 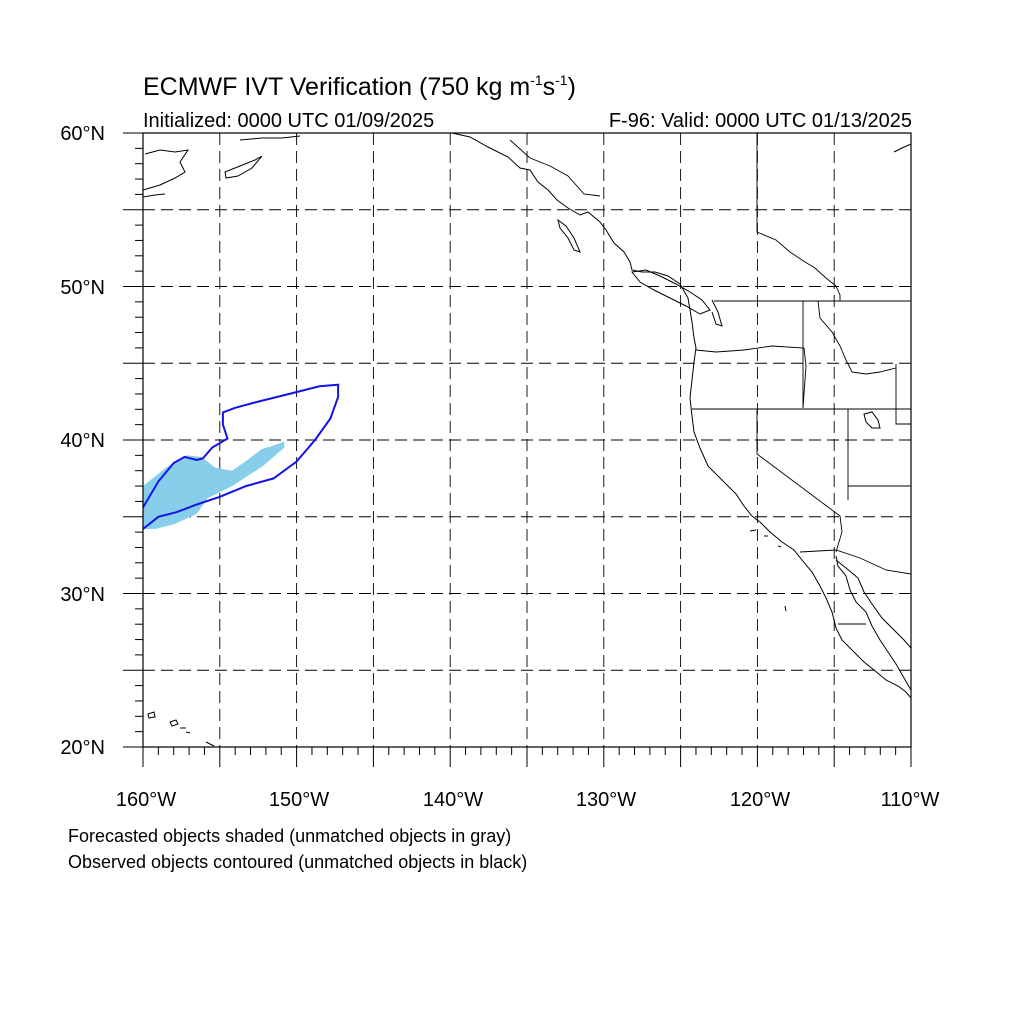 What do you see at coordinates (289, 121) in the screenshot?
I see `initialized-time: Initialized: 0000 UTC 01/09/2025` at bounding box center [289, 121].